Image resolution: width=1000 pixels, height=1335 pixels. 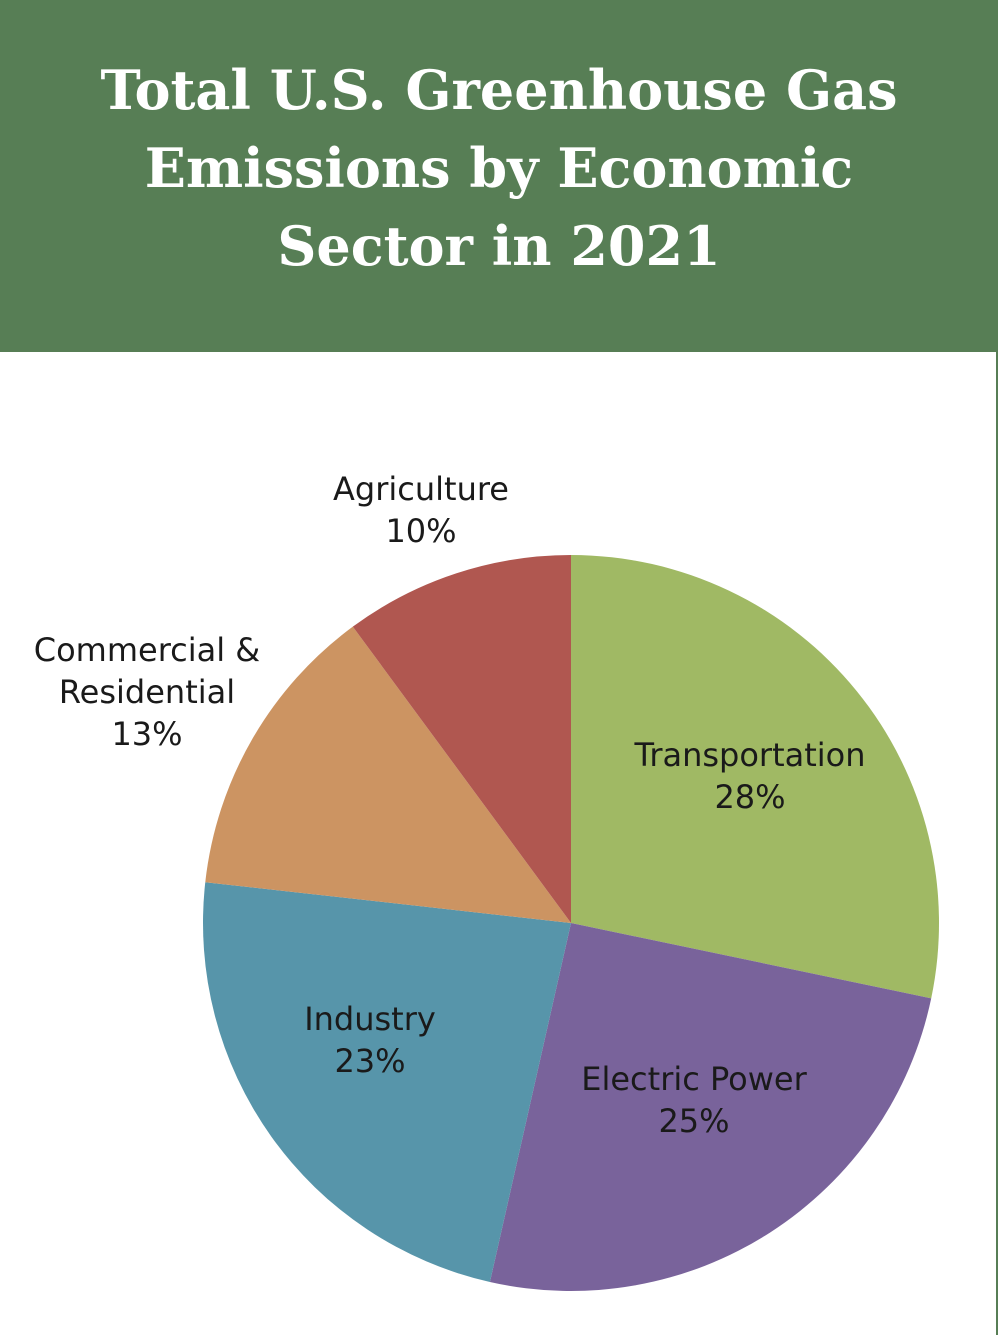 I want to click on slice-value: 10%, so click(x=420, y=531).